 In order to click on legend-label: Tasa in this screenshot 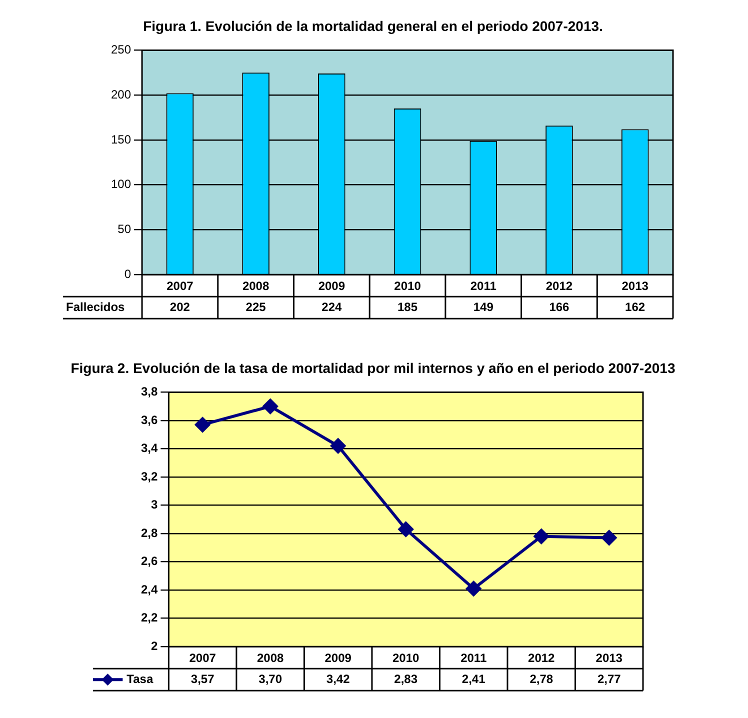, I will do `click(140, 679)`.